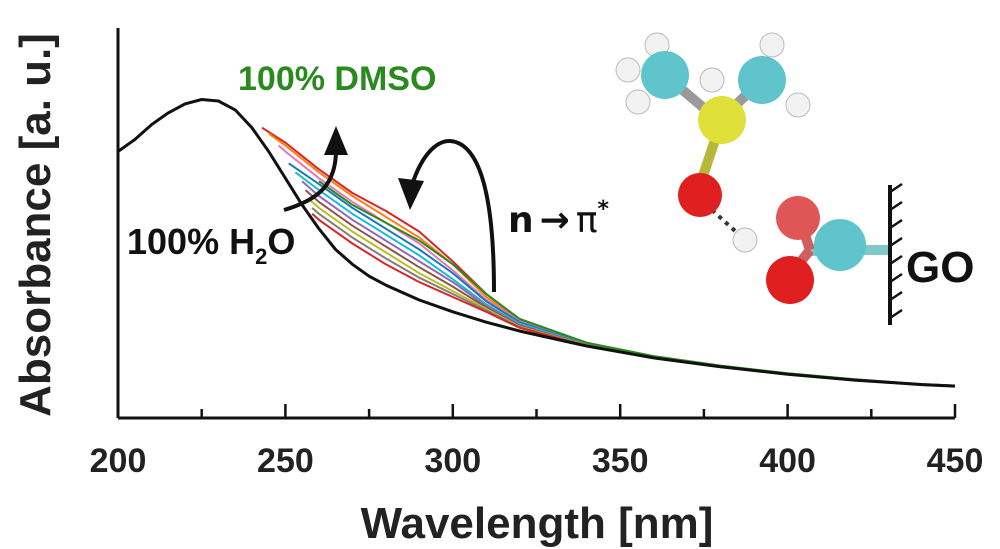  Describe the element at coordinates (261, 256) in the screenshot. I see `water-label-subscript: 2` at that location.